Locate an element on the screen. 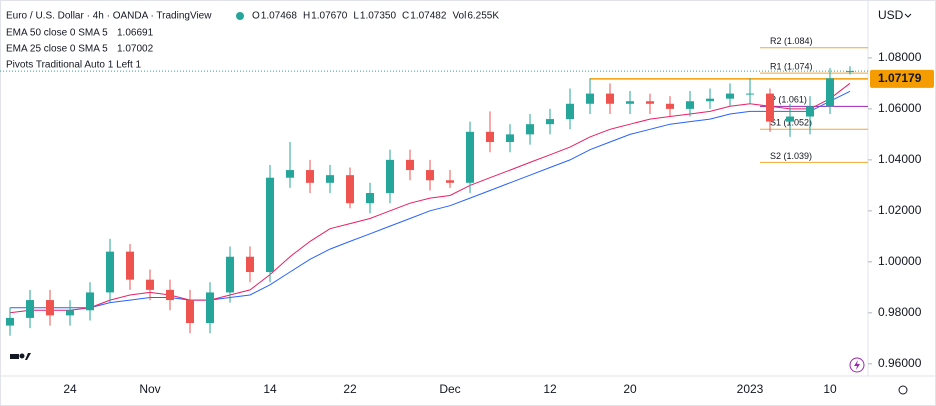 This screenshot has height=406, width=936. y-tick-label: 0.98000 is located at coordinates (900, 312).